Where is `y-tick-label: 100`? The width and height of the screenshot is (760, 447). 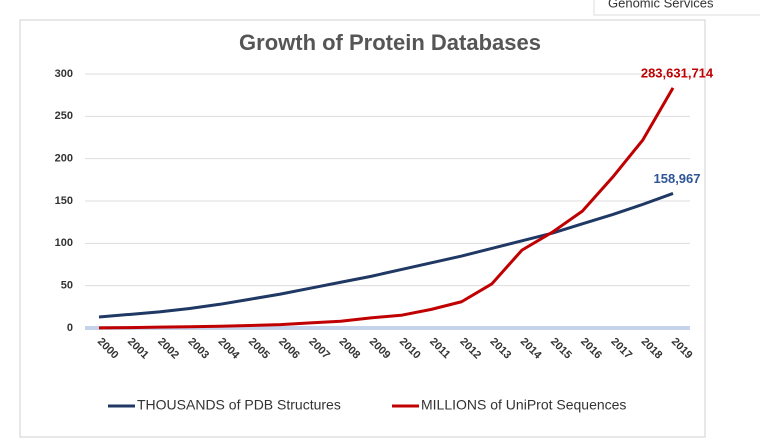
y-tick-label: 100 is located at coordinates (64, 243).